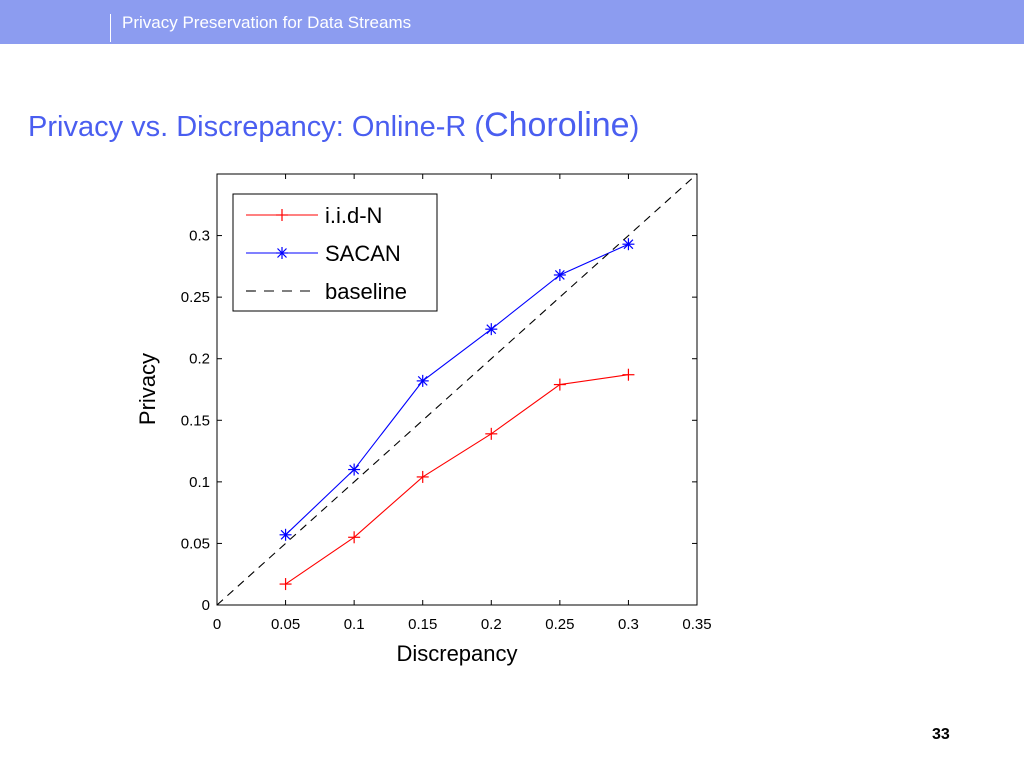  I want to click on y-tick-label: 0.2, so click(199, 359).